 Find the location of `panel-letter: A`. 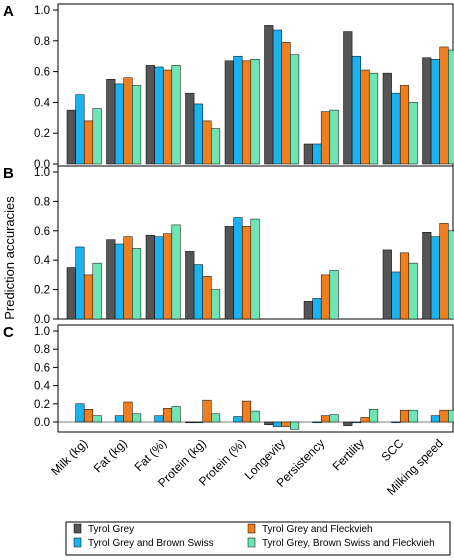

panel-letter: A is located at coordinates (8, 11).